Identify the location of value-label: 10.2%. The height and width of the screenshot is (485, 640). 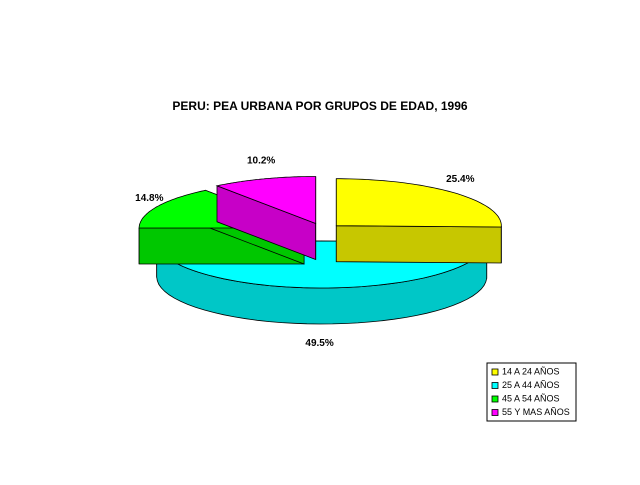
(261, 160).